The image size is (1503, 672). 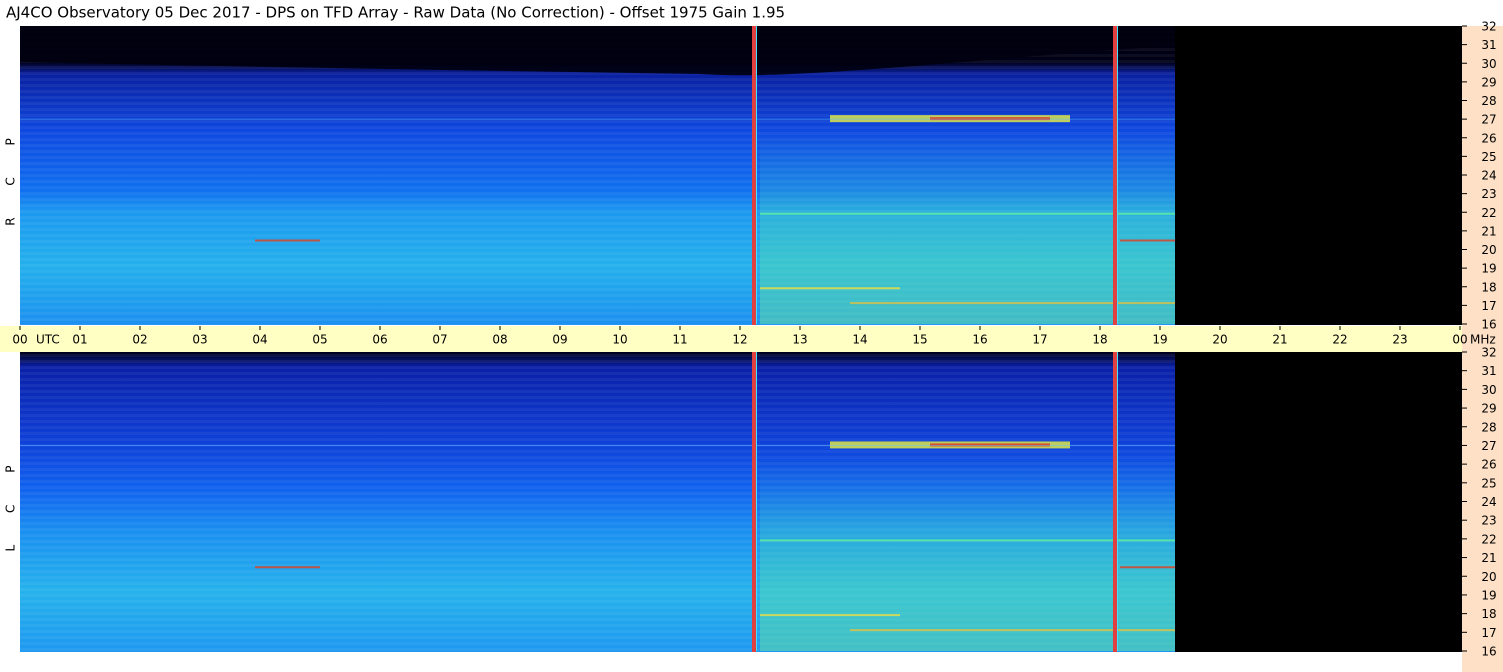 I want to click on x-tick-label: 03, so click(x=199, y=340).